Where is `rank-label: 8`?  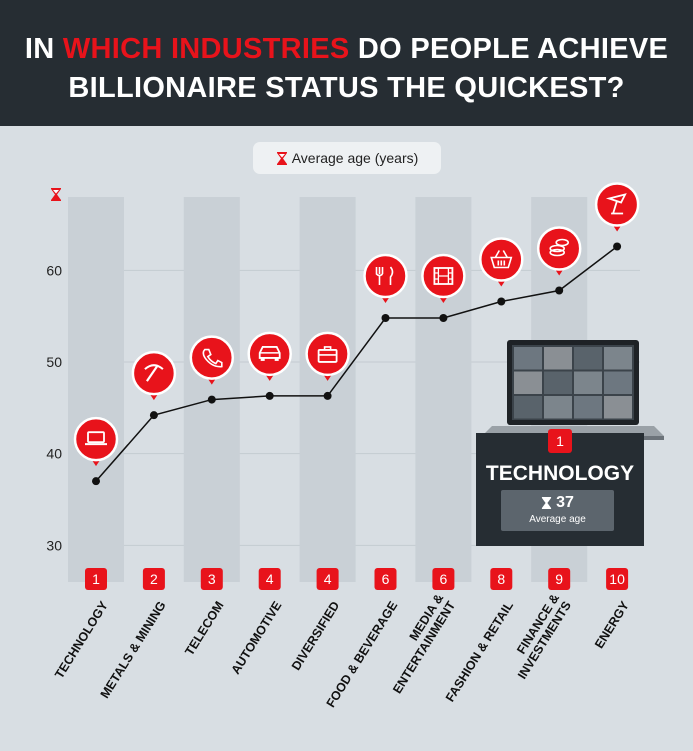
rank-label: 8 is located at coordinates (501, 579).